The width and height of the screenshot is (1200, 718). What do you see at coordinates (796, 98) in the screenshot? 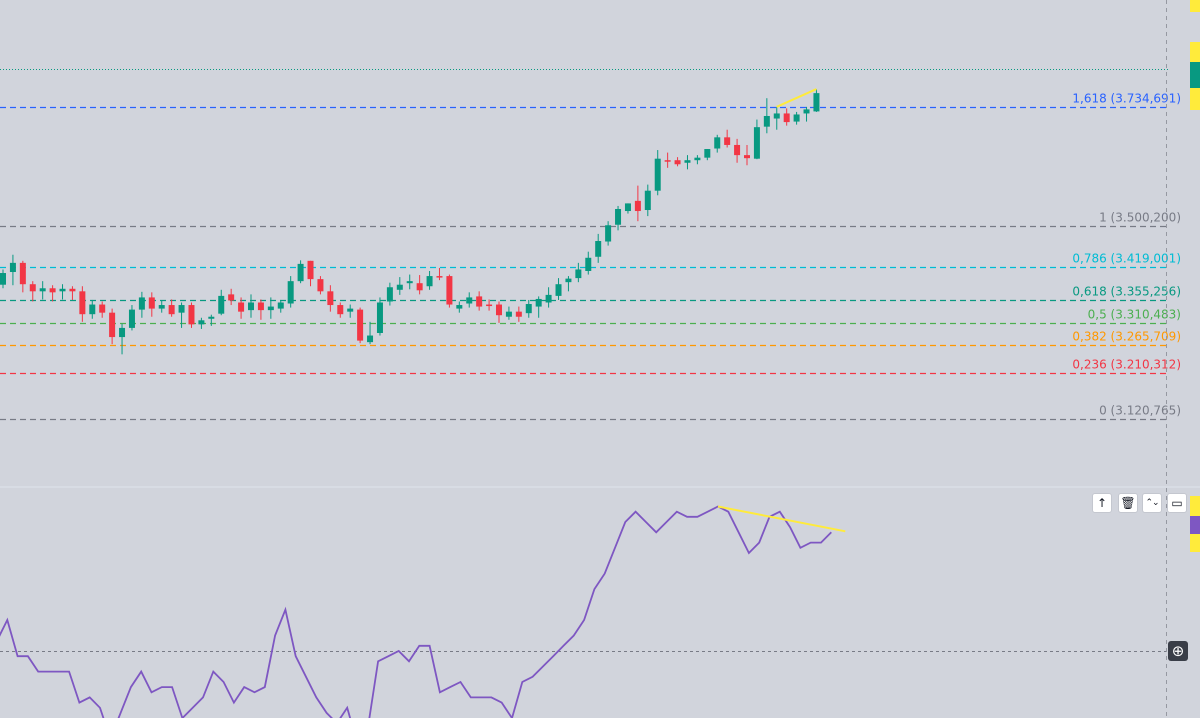
I see `price-trendline` at bounding box center [796, 98].